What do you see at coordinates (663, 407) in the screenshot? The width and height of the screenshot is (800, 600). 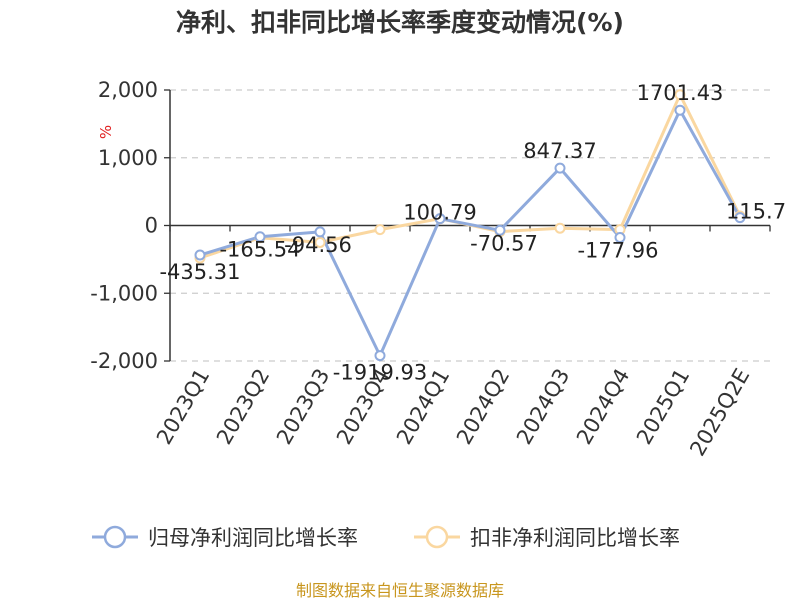 I see `x-tick-label: 2025Q1` at bounding box center [663, 407].